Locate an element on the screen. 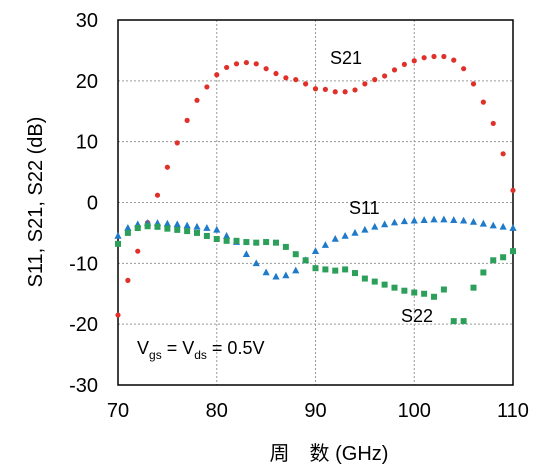 The image size is (546, 475). y-tick-label: 30 is located at coordinates (87, 21).